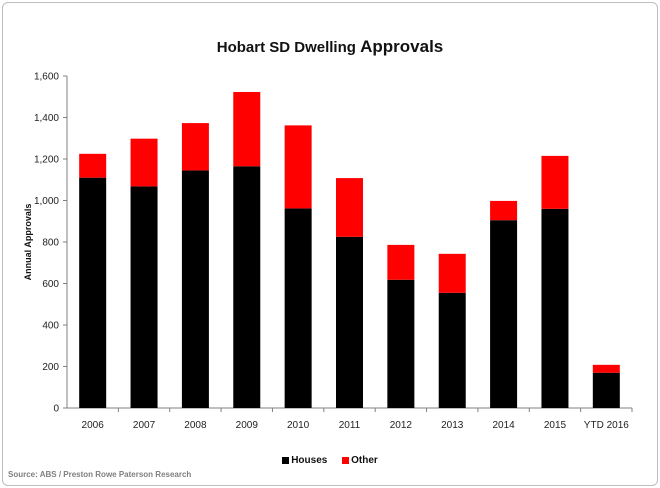 The width and height of the screenshot is (660, 488). I want to click on x-tick-label: 2014, so click(503, 425).